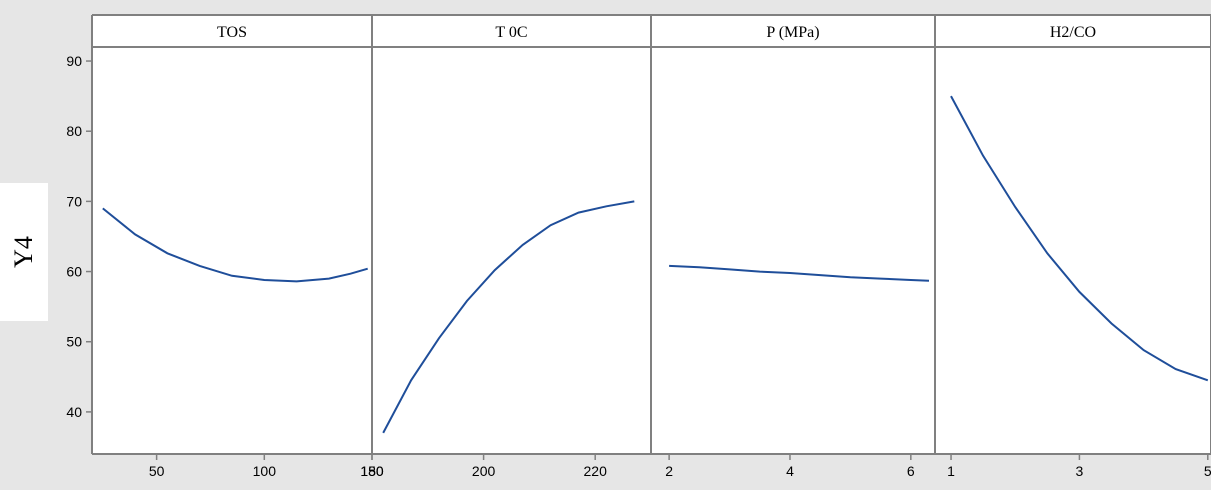  What do you see at coordinates (265, 471) in the screenshot?
I see `x-tick-label: 100` at bounding box center [265, 471].